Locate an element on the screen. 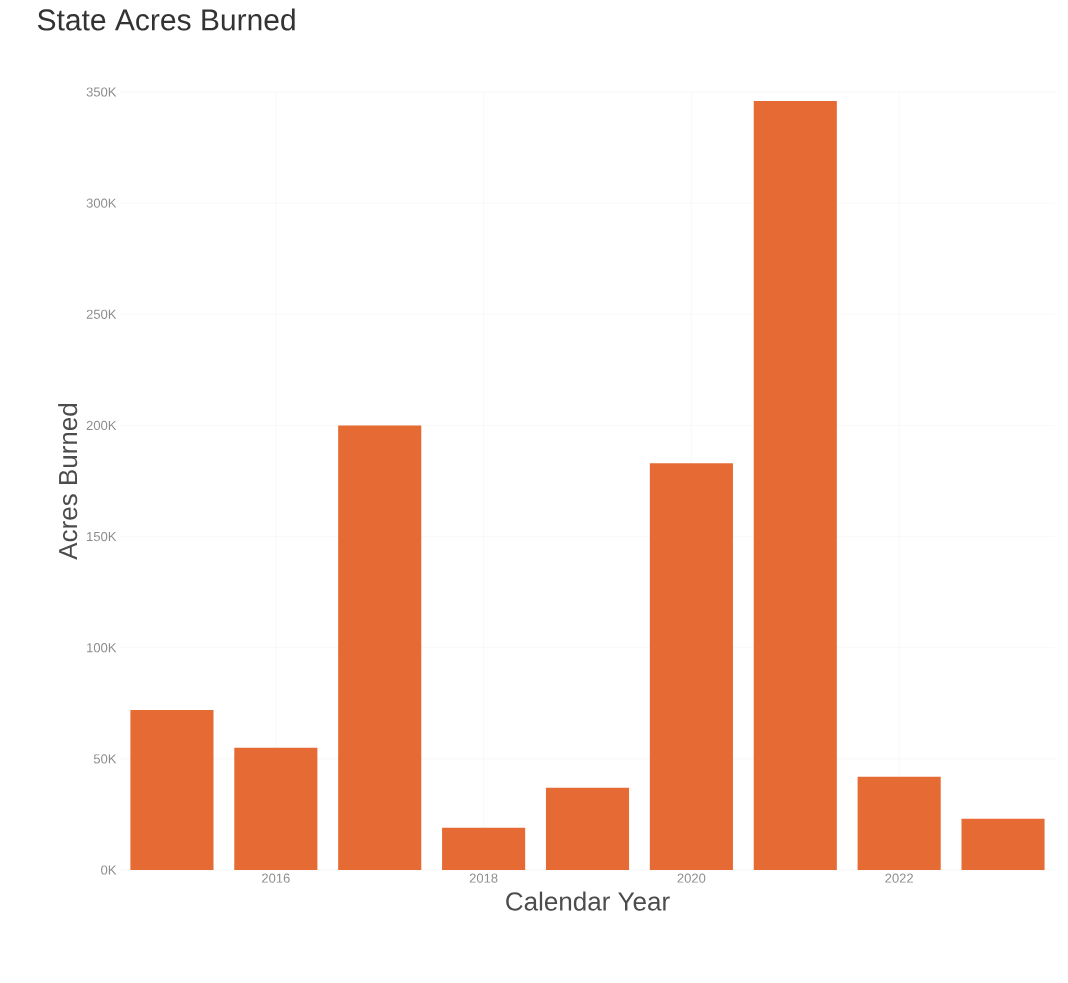 The image size is (1068, 983). y-tick-label: 150K is located at coordinates (102, 536).